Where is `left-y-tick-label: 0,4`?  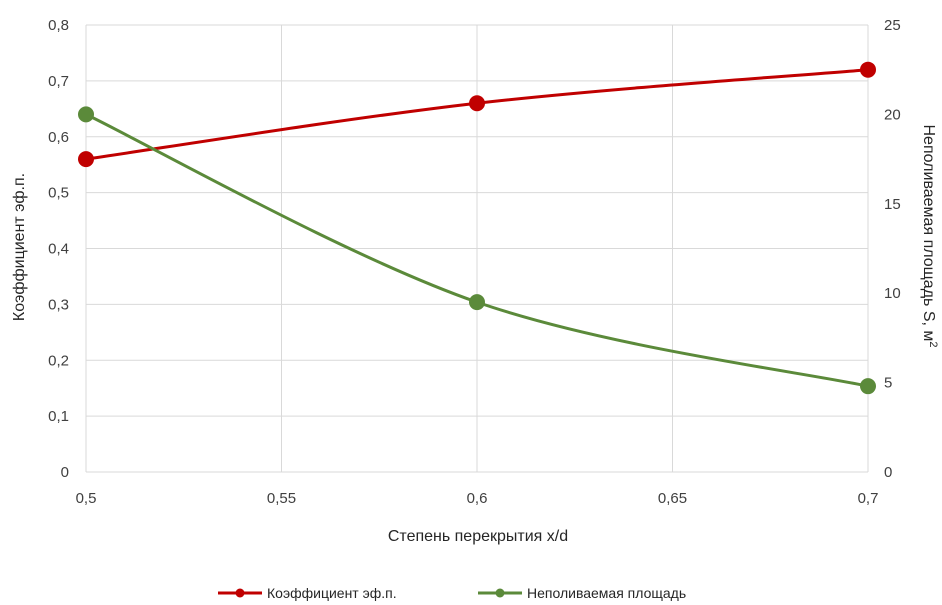
left-y-tick-label: 0,4 is located at coordinates (58, 249).